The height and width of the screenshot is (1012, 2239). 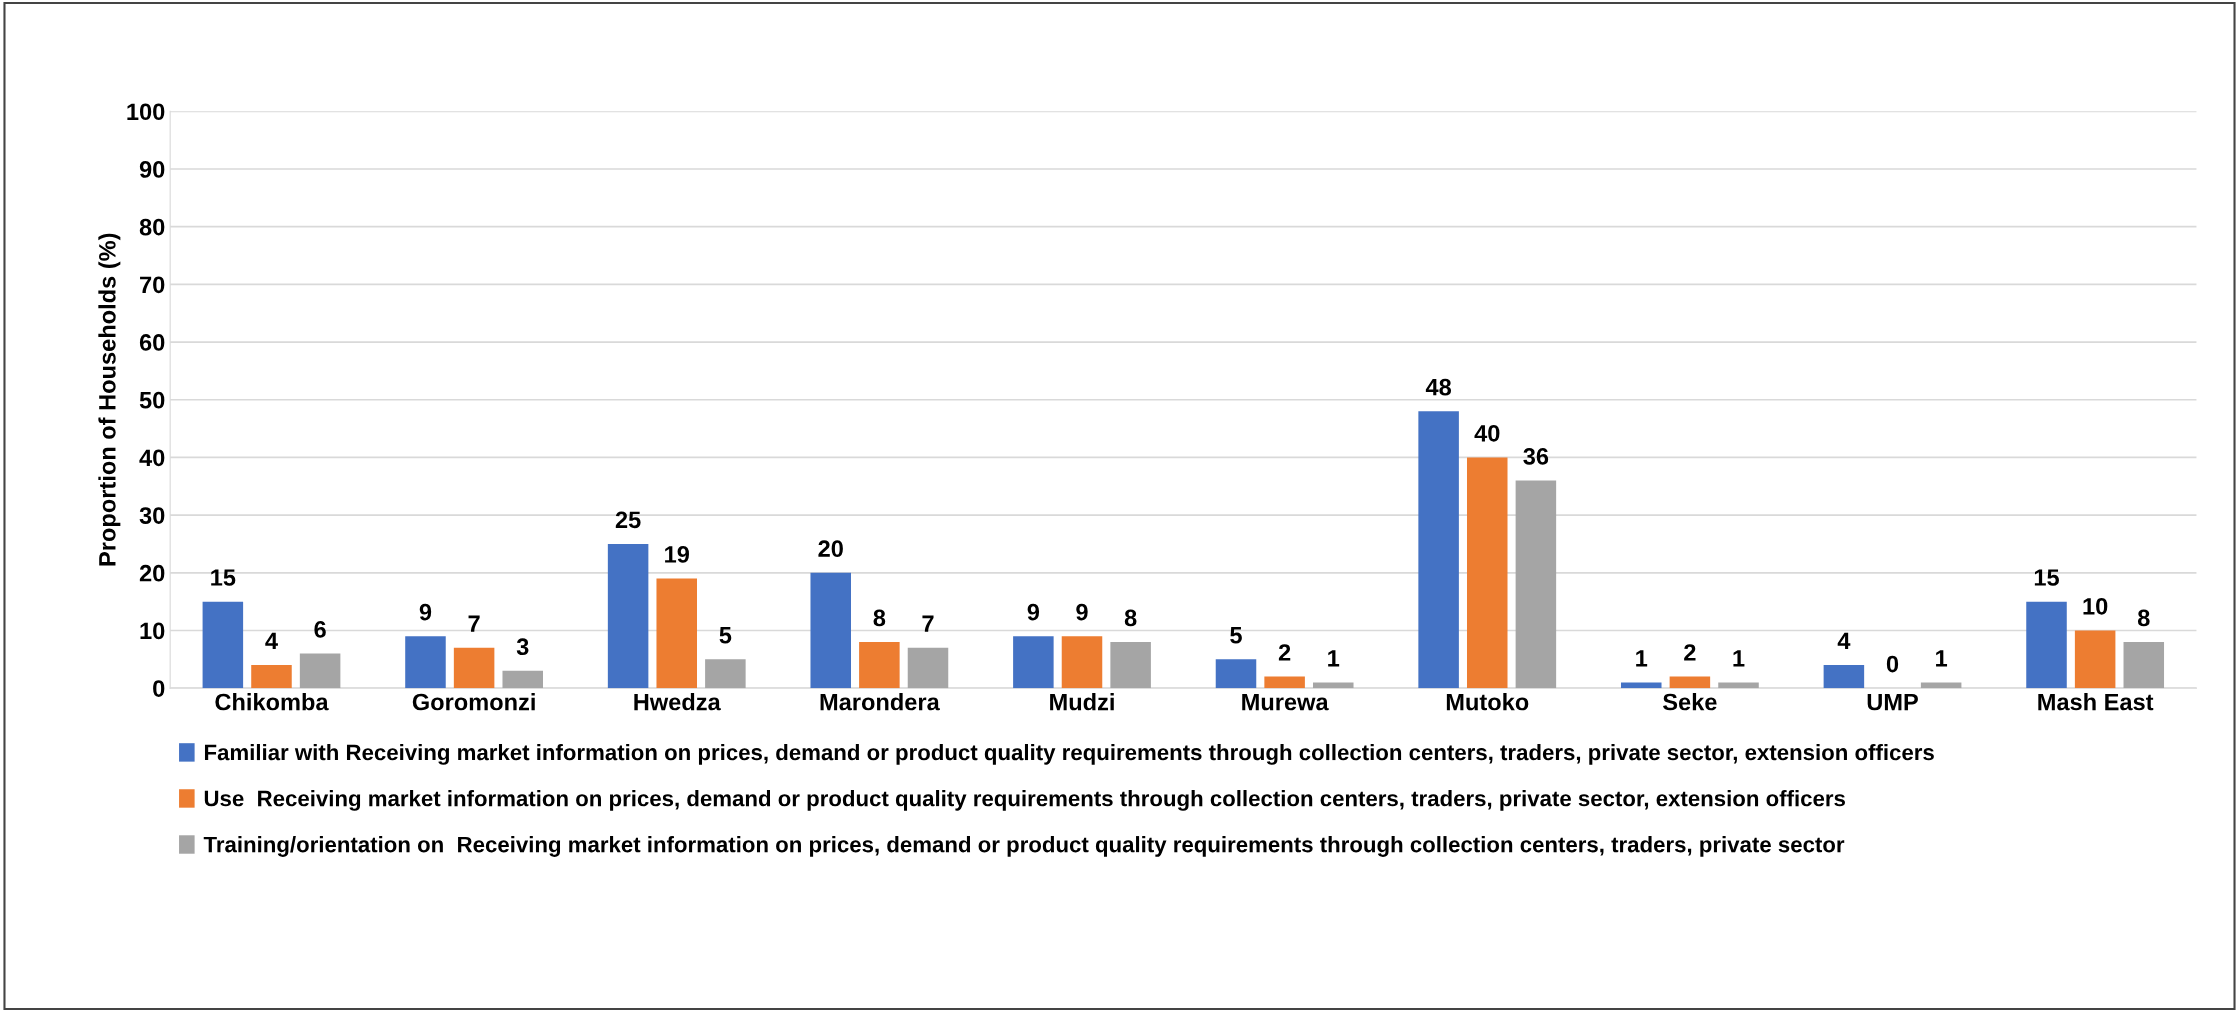 What do you see at coordinates (522, 647) in the screenshot?
I see `data-label: 3` at bounding box center [522, 647].